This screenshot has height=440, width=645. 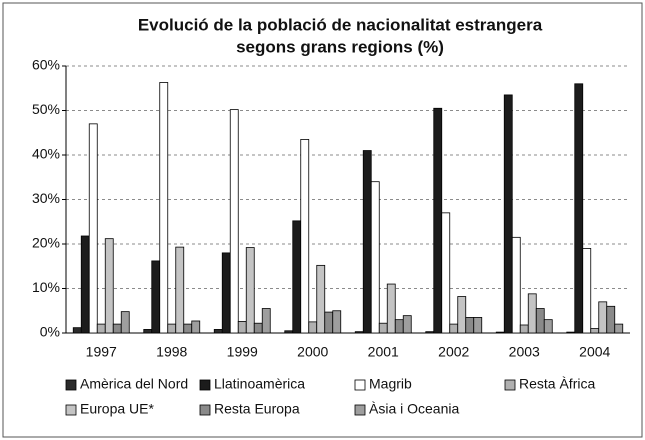 What do you see at coordinates (171, 352) in the screenshot?
I see `x-tick-label: 1998` at bounding box center [171, 352].